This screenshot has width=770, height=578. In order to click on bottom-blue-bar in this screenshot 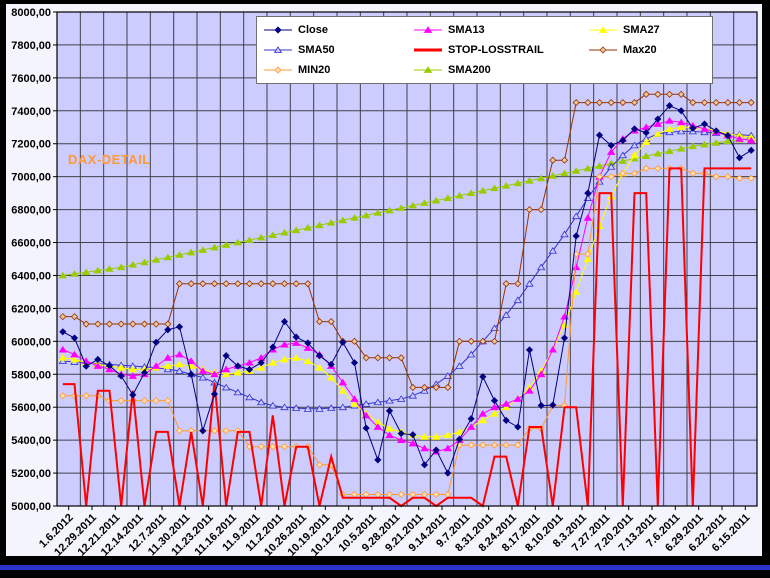, I will do `click(385, 567)`.